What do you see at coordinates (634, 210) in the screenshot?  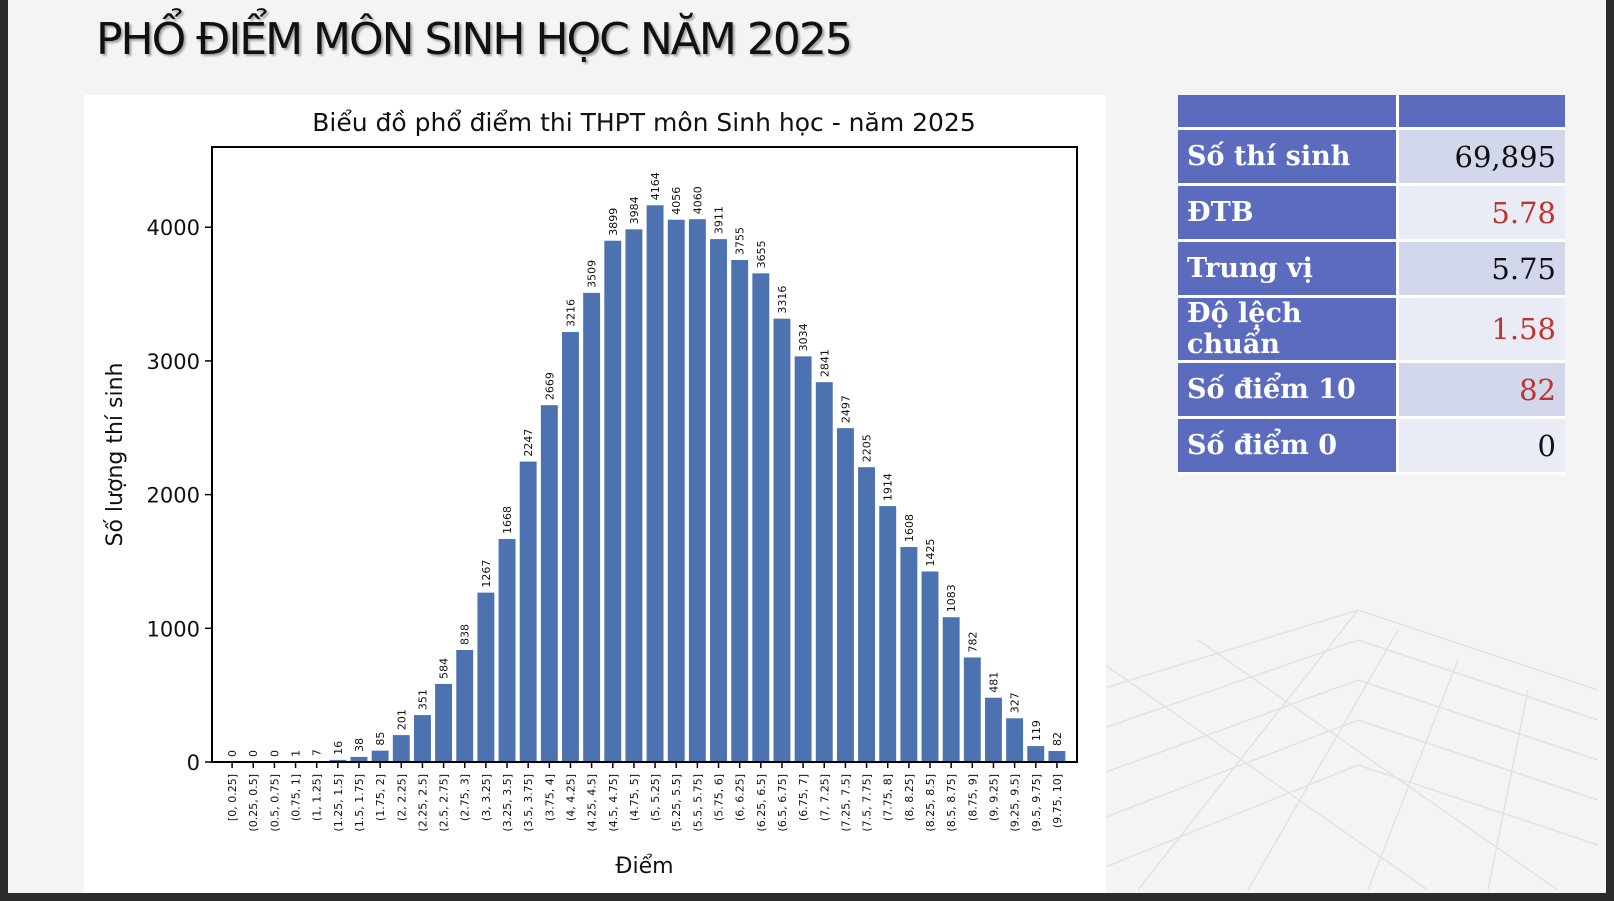 I see `bar-value-label: 3984` at bounding box center [634, 210].